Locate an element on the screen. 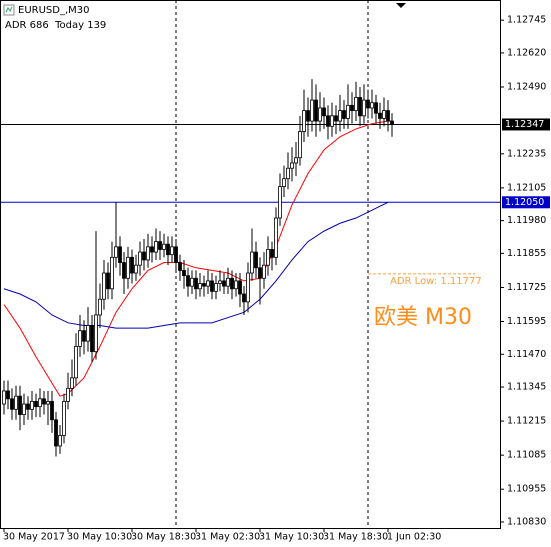 Image resolution: width=551 pixels, height=547 pixels. x-tick-label: 30 May 10:30 is located at coordinates (99, 537).